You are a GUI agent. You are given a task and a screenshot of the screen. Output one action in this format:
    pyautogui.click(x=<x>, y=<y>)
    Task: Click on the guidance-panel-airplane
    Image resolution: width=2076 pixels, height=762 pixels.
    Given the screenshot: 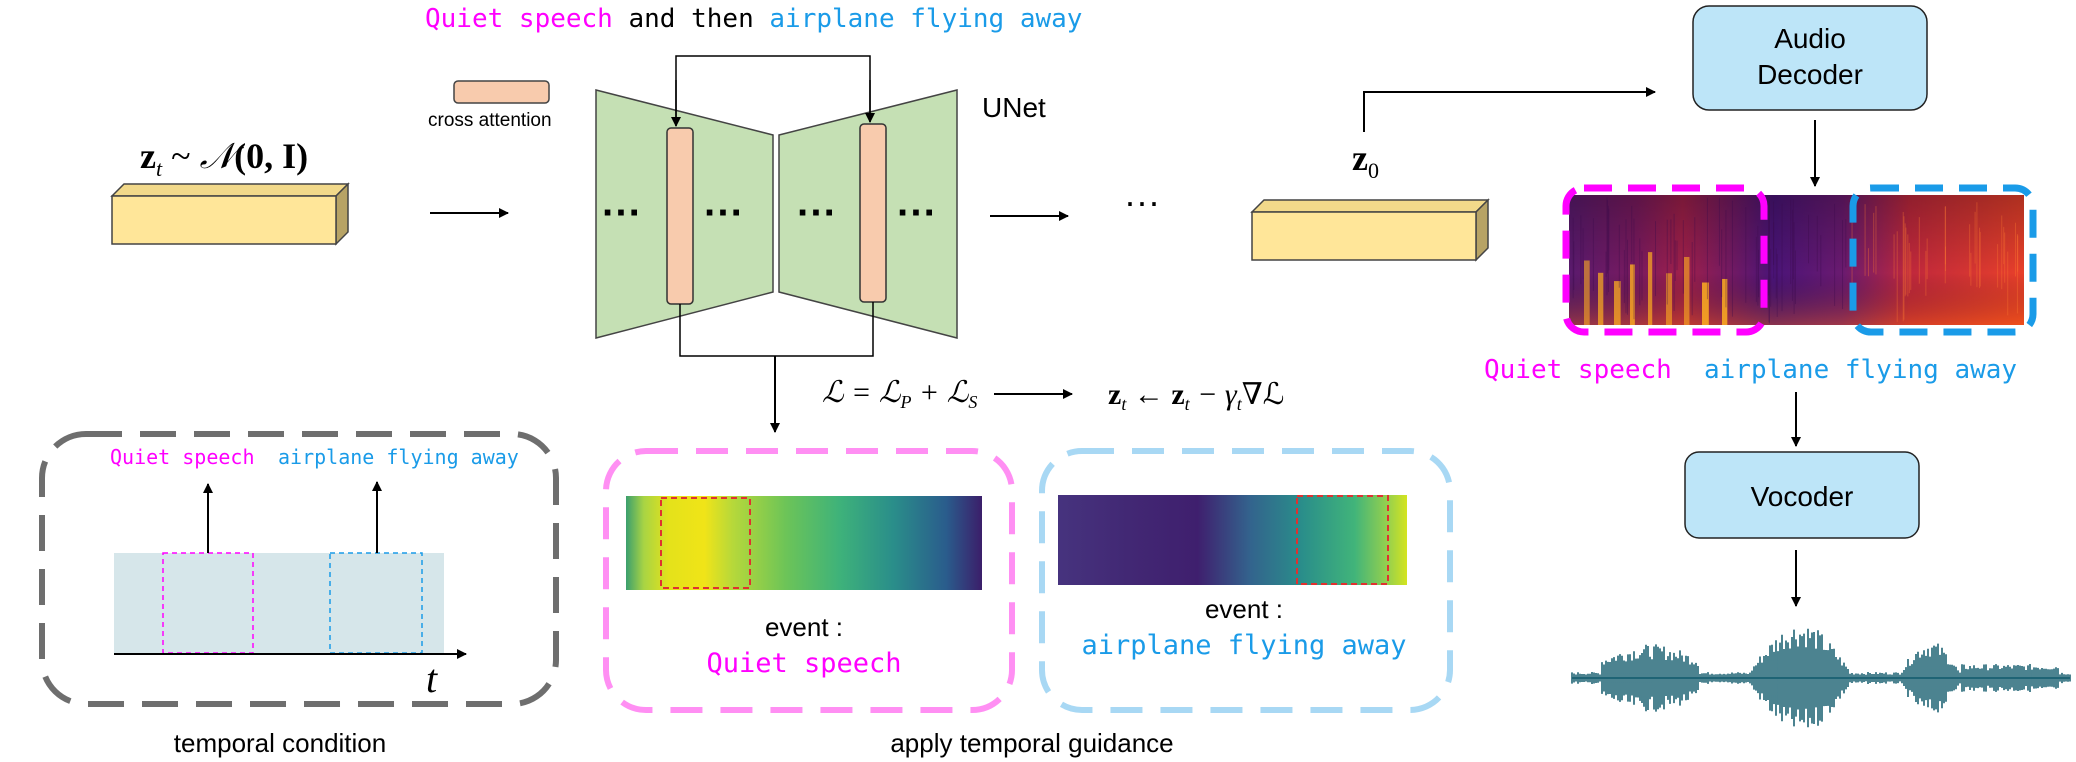 What is the action you would take?
    pyautogui.click(x=1246, y=580)
    